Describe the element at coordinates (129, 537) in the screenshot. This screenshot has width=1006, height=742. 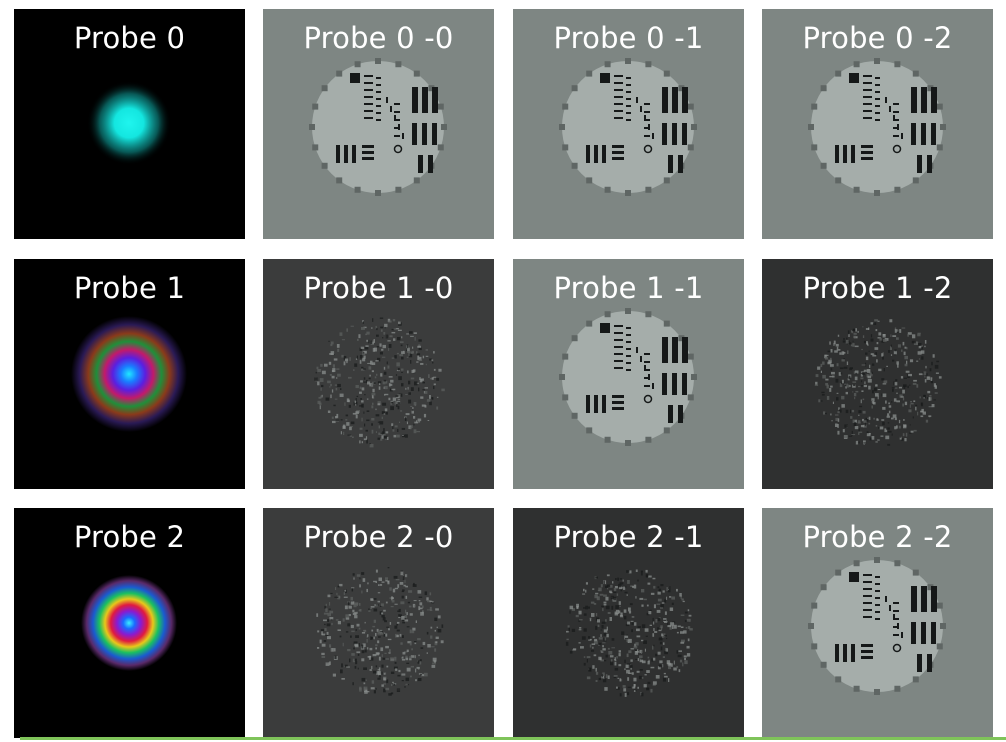
I see `panel-label: Probe 2` at that location.